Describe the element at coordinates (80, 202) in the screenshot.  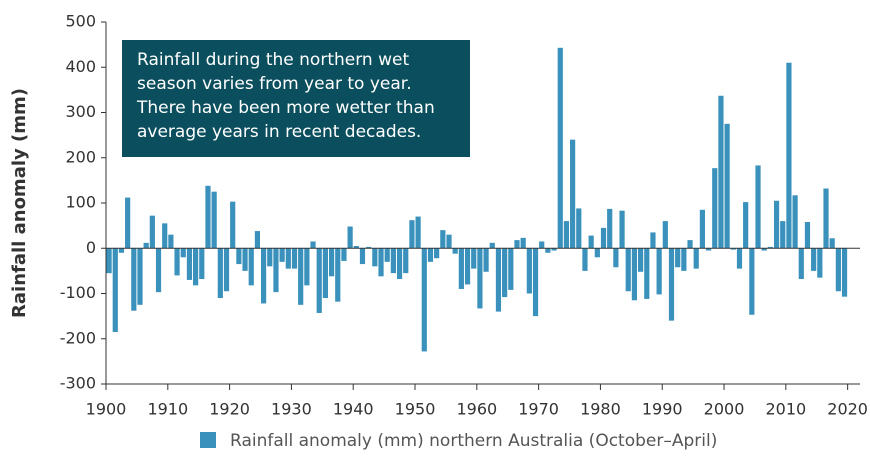
I see `y-tick-label: 100` at that location.